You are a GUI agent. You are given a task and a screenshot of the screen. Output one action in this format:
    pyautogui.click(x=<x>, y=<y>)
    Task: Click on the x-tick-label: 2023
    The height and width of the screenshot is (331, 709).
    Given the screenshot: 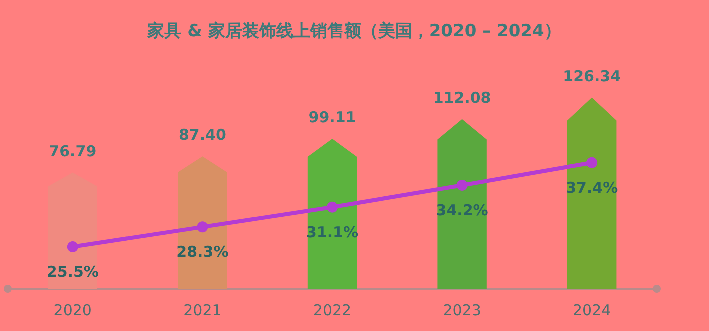 What is the action you would take?
    pyautogui.click(x=462, y=311)
    